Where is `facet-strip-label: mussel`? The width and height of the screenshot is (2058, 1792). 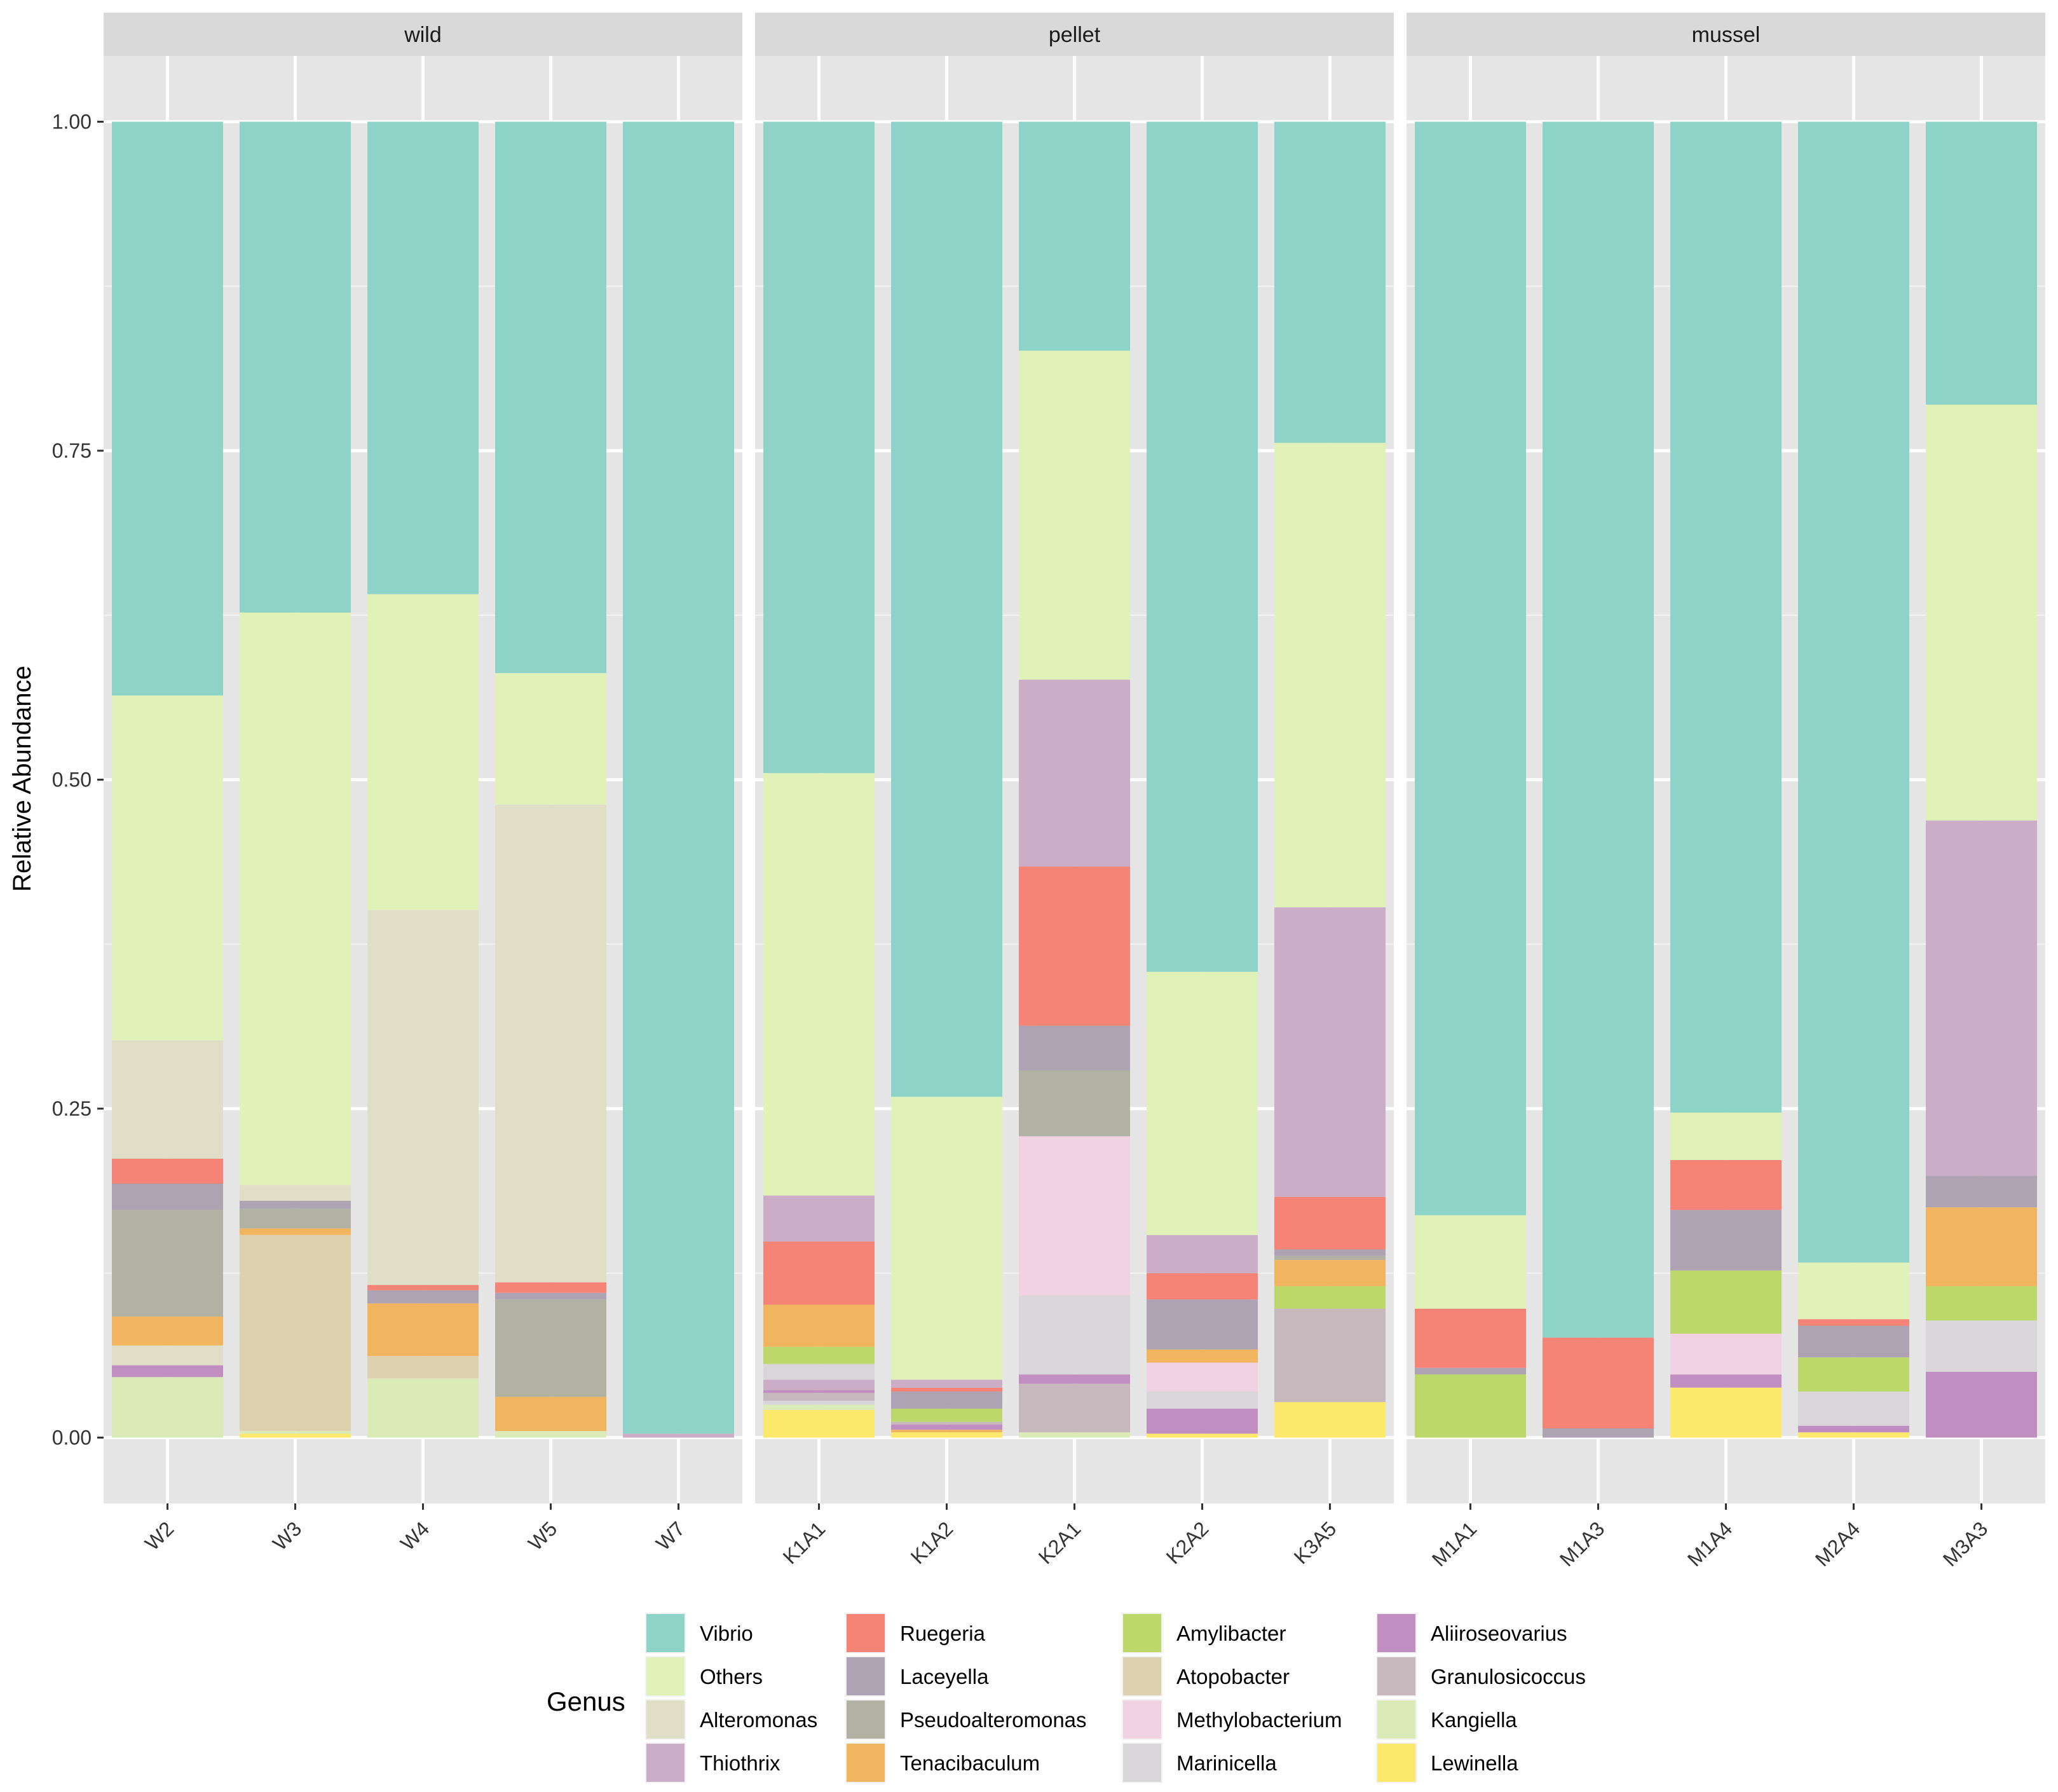 facet-strip-label: mussel is located at coordinates (1726, 35).